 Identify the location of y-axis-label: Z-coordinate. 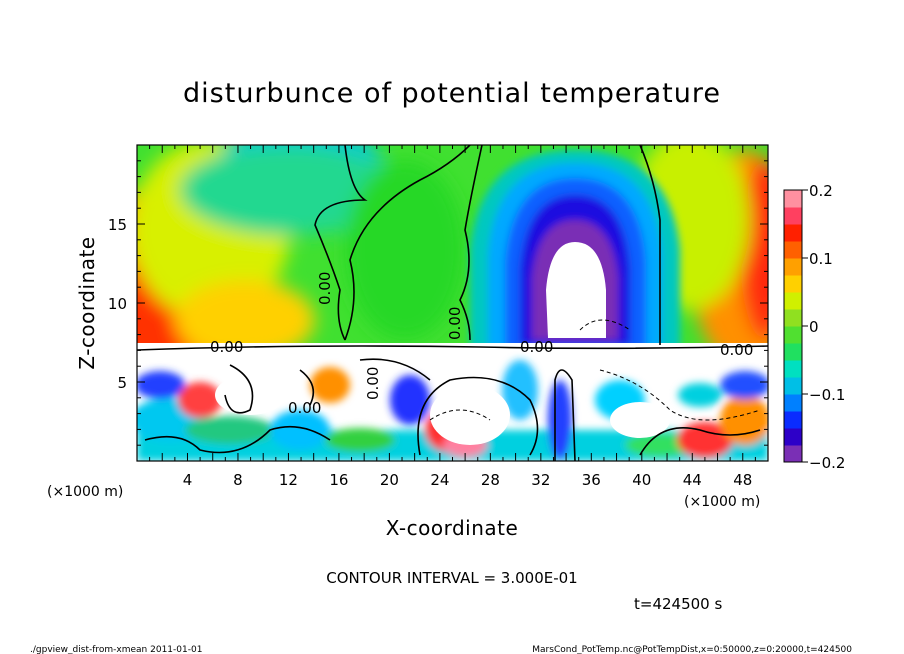
(87, 302).